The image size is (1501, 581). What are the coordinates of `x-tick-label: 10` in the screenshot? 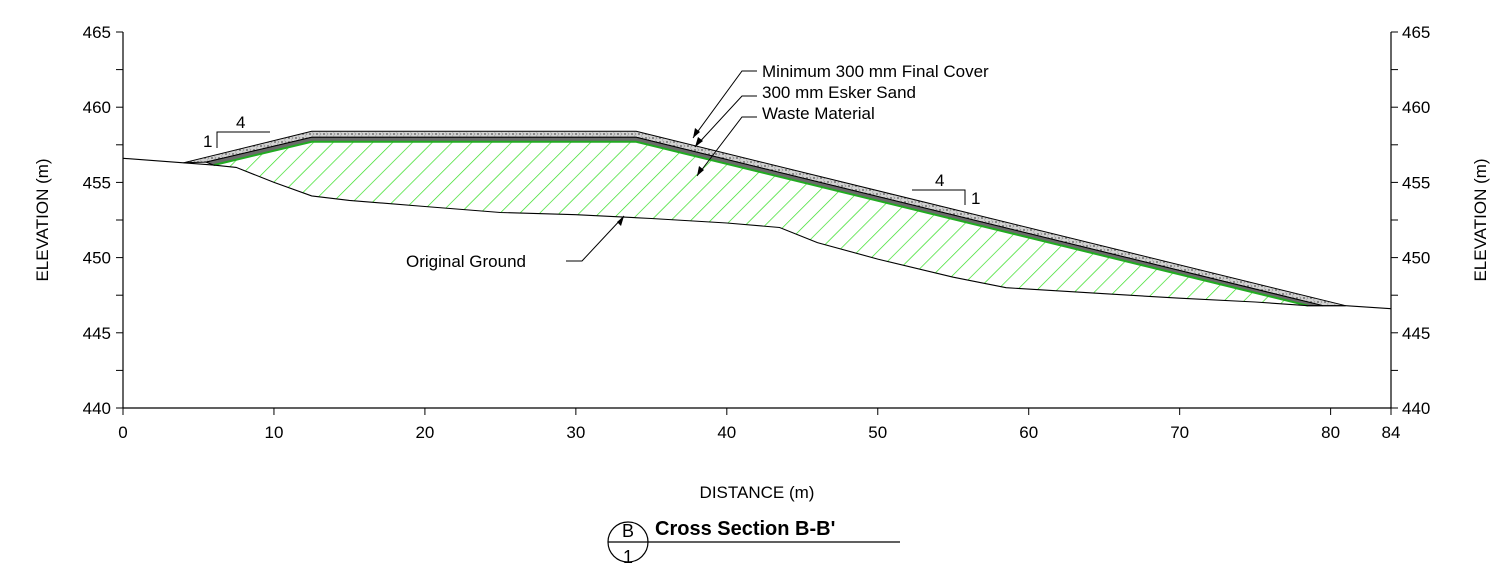 It's located at (273, 432).